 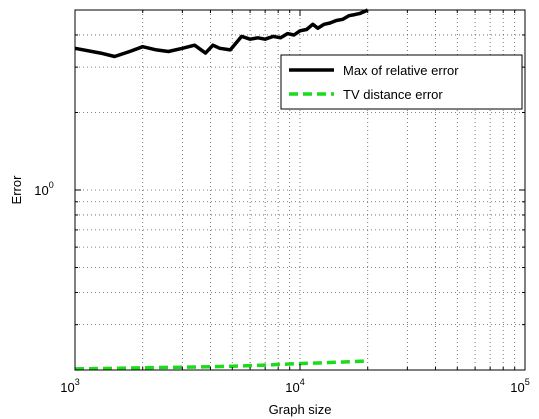 What do you see at coordinates (302, 382) in the screenshot?
I see `x-tick-exponent: 4` at bounding box center [302, 382].